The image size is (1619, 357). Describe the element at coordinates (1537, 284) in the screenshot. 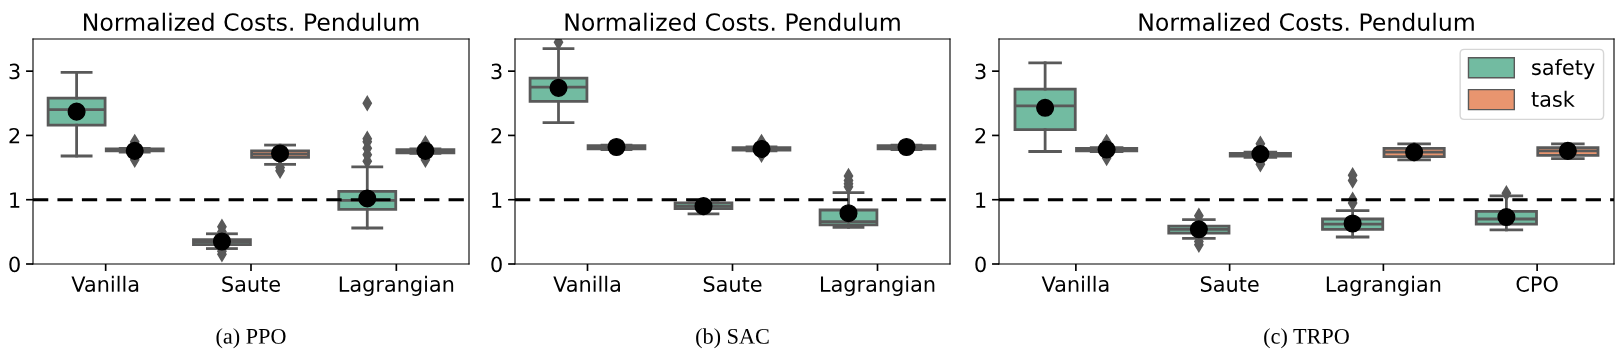

I see `x-tick-label: CPO` at that location.